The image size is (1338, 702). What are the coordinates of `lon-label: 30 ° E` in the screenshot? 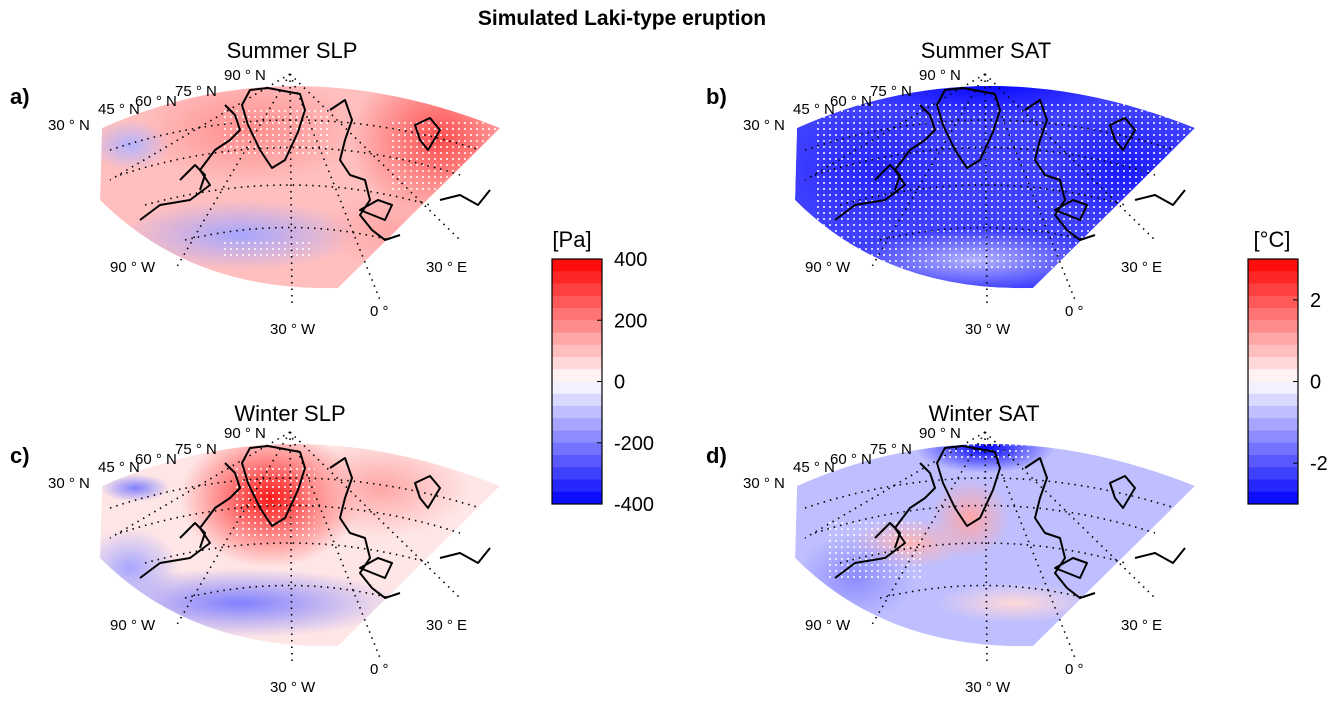 It's located at (446, 267).